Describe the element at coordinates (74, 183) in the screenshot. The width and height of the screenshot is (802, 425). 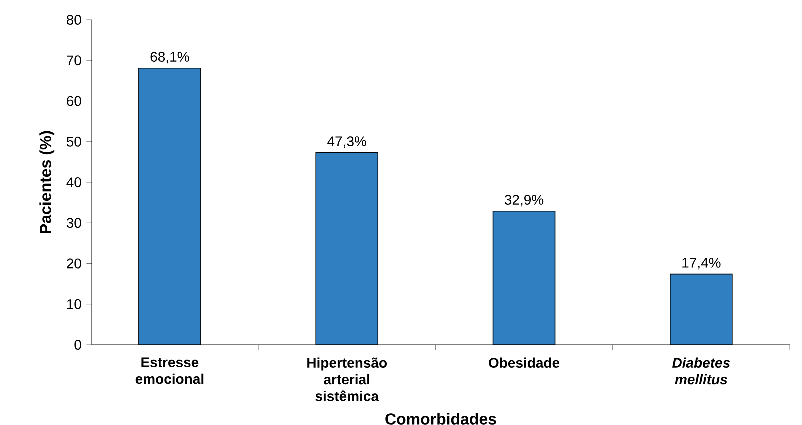
I see `y-tick-label: 40` at that location.